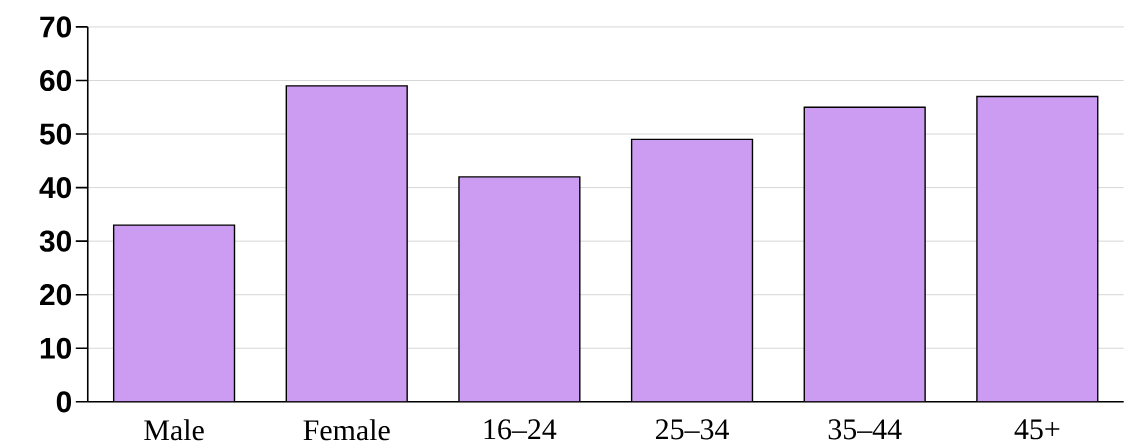 The width and height of the screenshot is (1127, 448). Describe the element at coordinates (56, 27) in the screenshot. I see `y-tick-label: 70` at that location.